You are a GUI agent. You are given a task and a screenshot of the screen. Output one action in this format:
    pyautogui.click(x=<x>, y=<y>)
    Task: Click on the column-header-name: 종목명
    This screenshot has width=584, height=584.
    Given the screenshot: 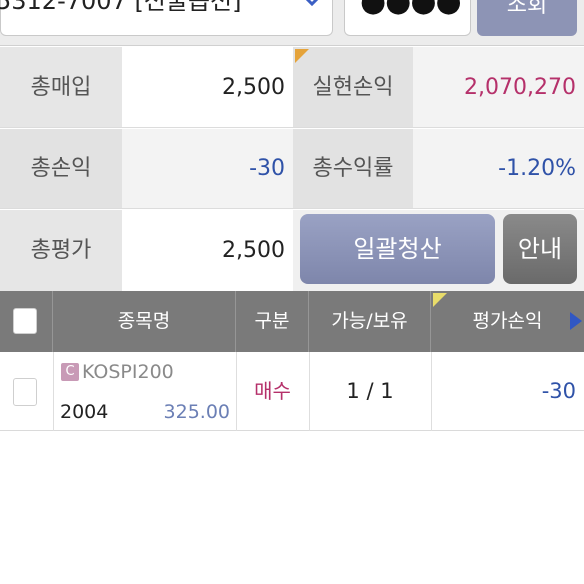 What is the action you would take?
    pyautogui.click(x=144, y=321)
    